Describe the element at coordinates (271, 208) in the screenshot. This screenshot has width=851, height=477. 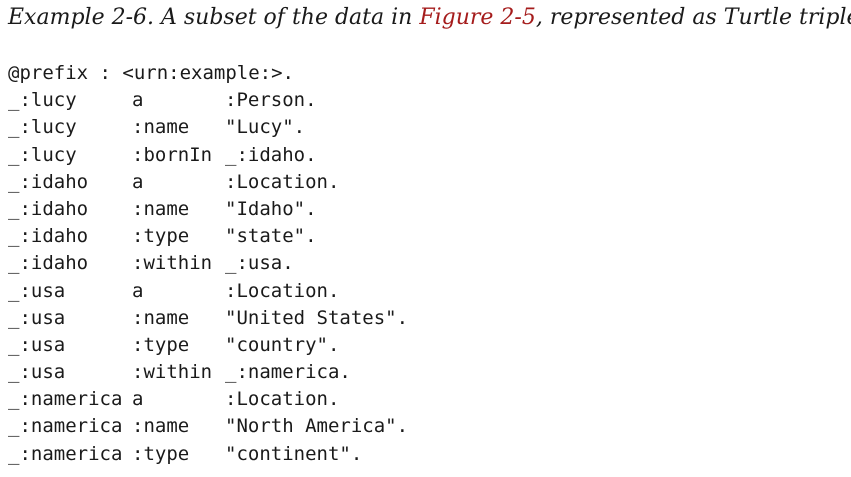
I see `triple-object: "Idaho".` at that location.